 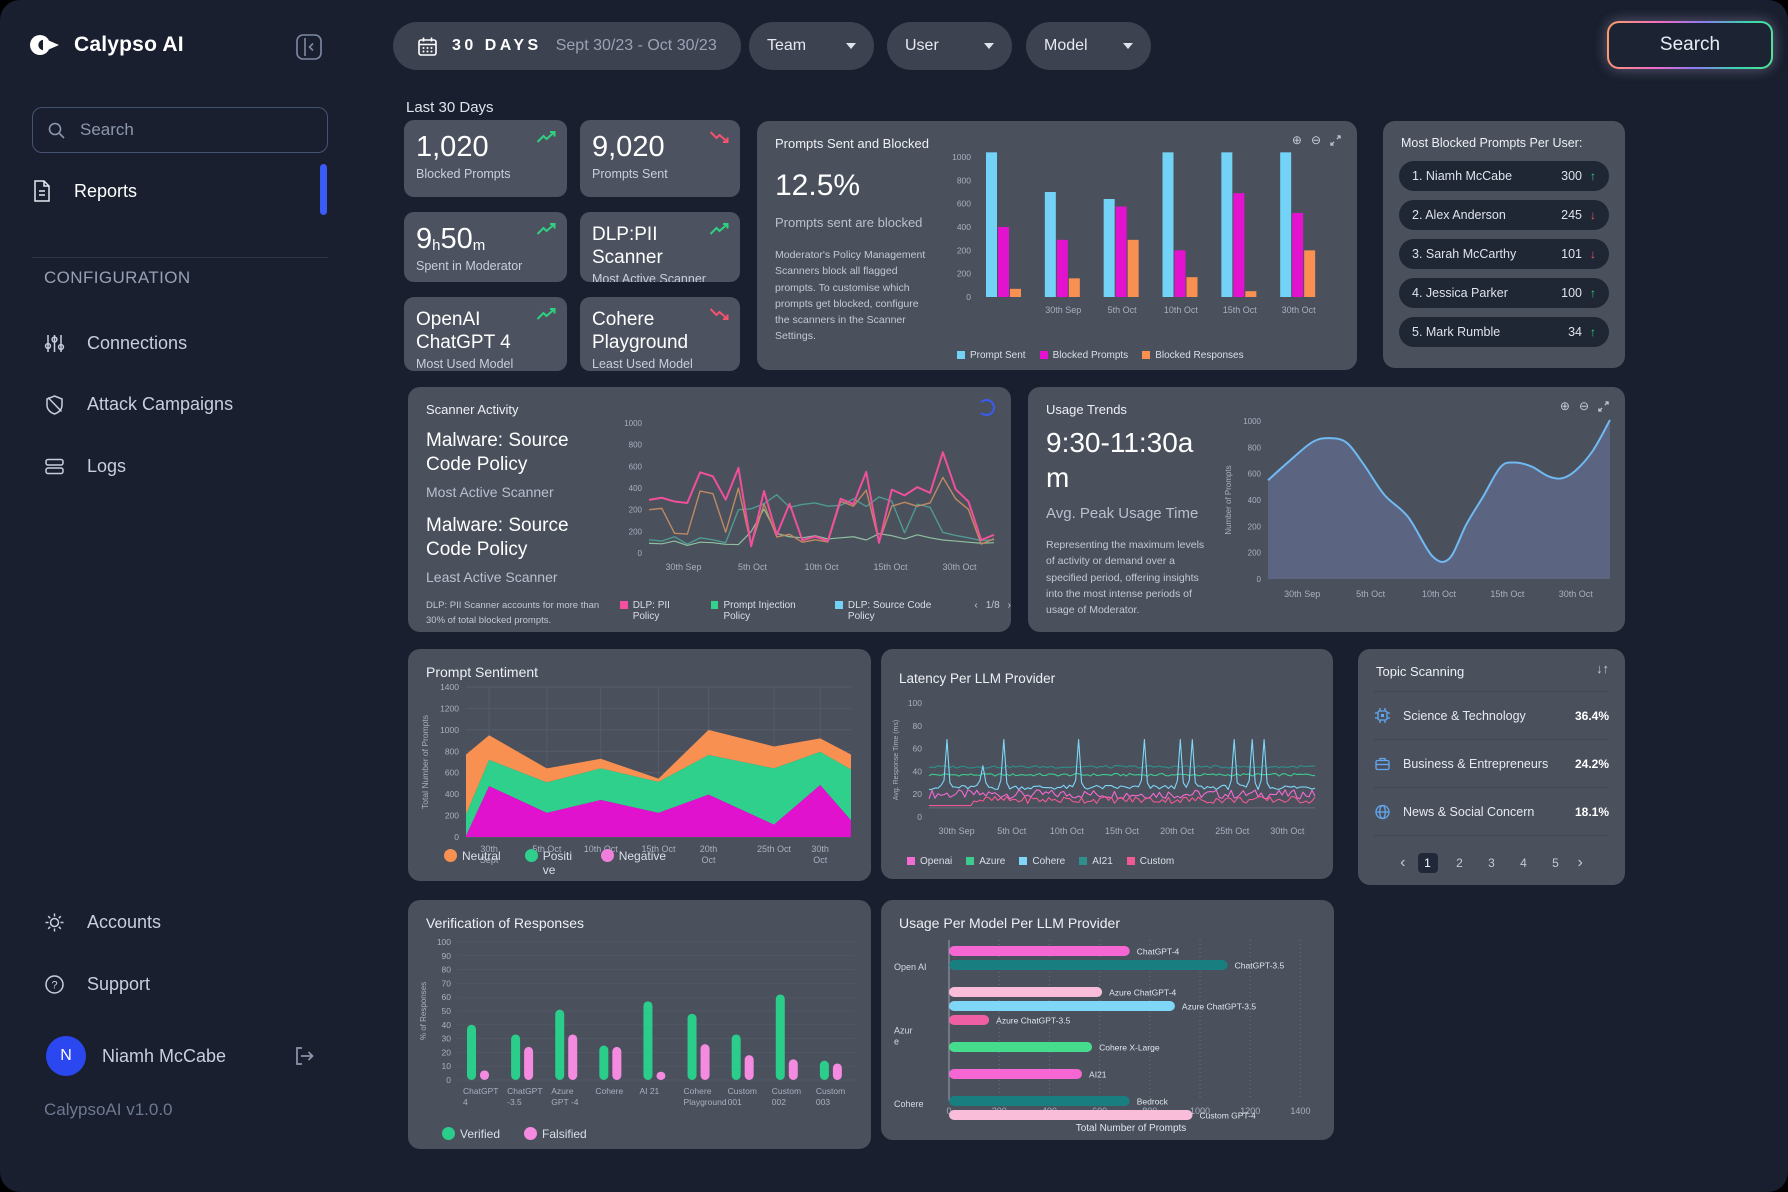 What do you see at coordinates (1427, 863) in the screenshot?
I see `page-button: 1` at bounding box center [1427, 863].